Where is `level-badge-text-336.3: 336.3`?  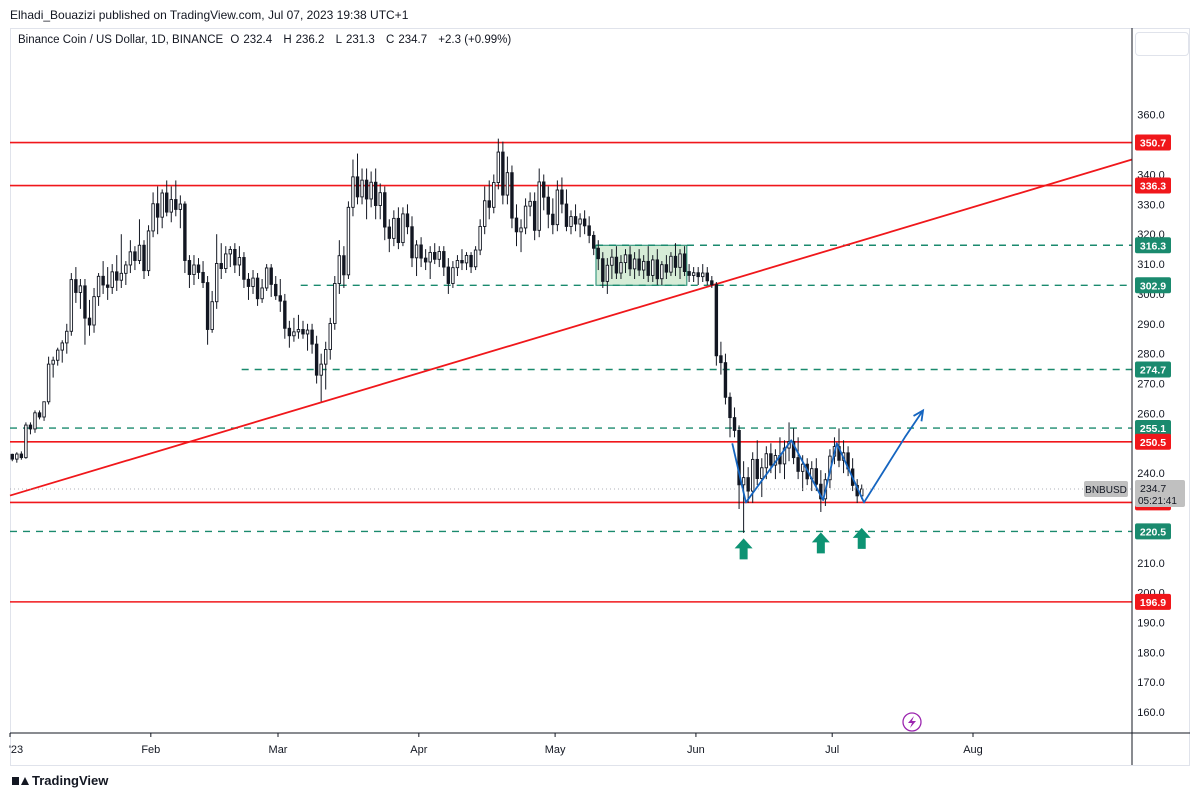
level-badge-text-336.3: 336.3 is located at coordinates (1153, 187).